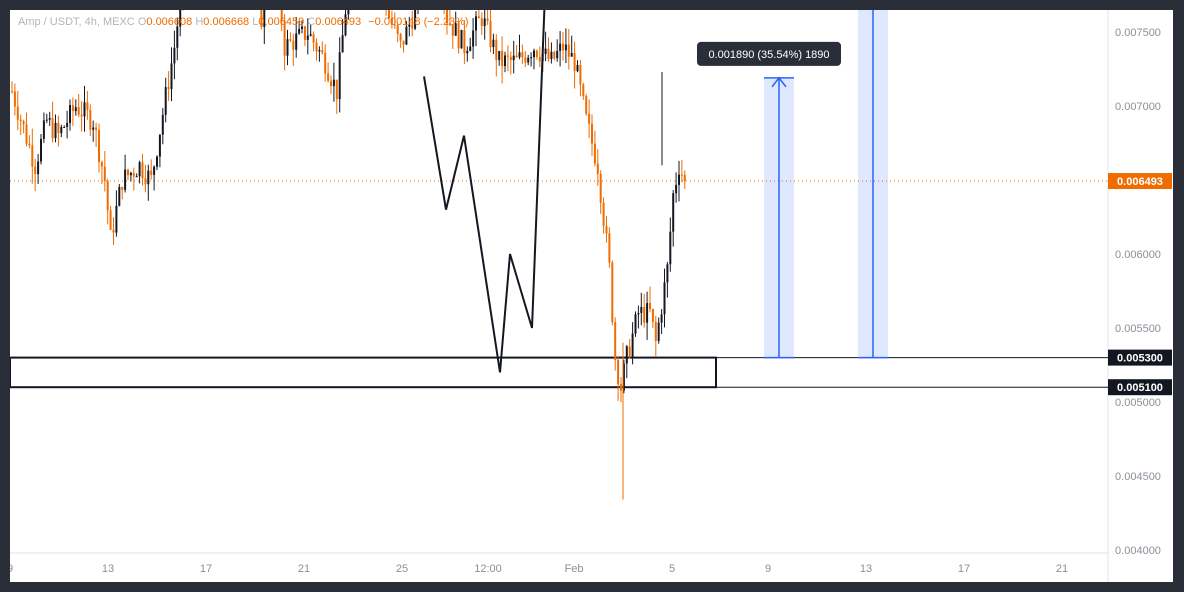  Describe the element at coordinates (779, 82) in the screenshot. I see `measure-arrow-head` at that location.